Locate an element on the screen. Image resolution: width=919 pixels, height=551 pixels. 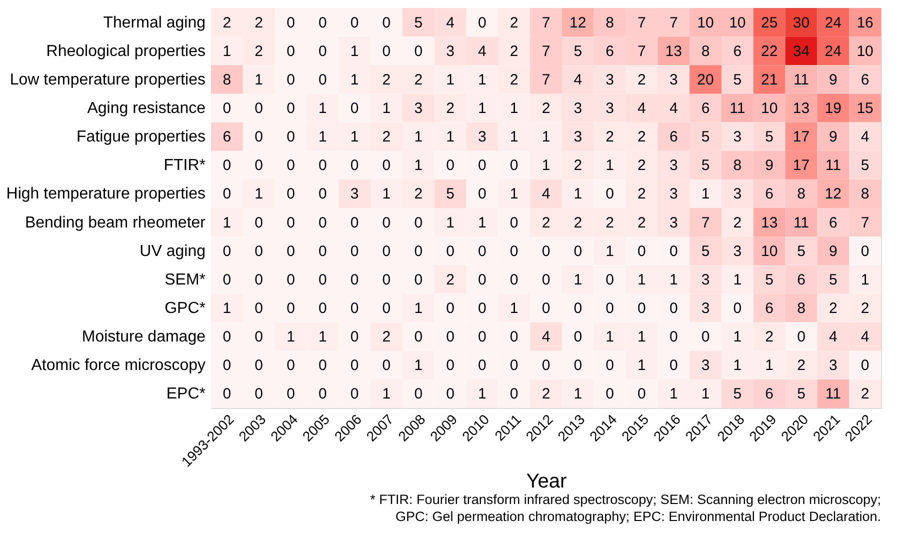
data-label: 5 is located at coordinates (801, 251).